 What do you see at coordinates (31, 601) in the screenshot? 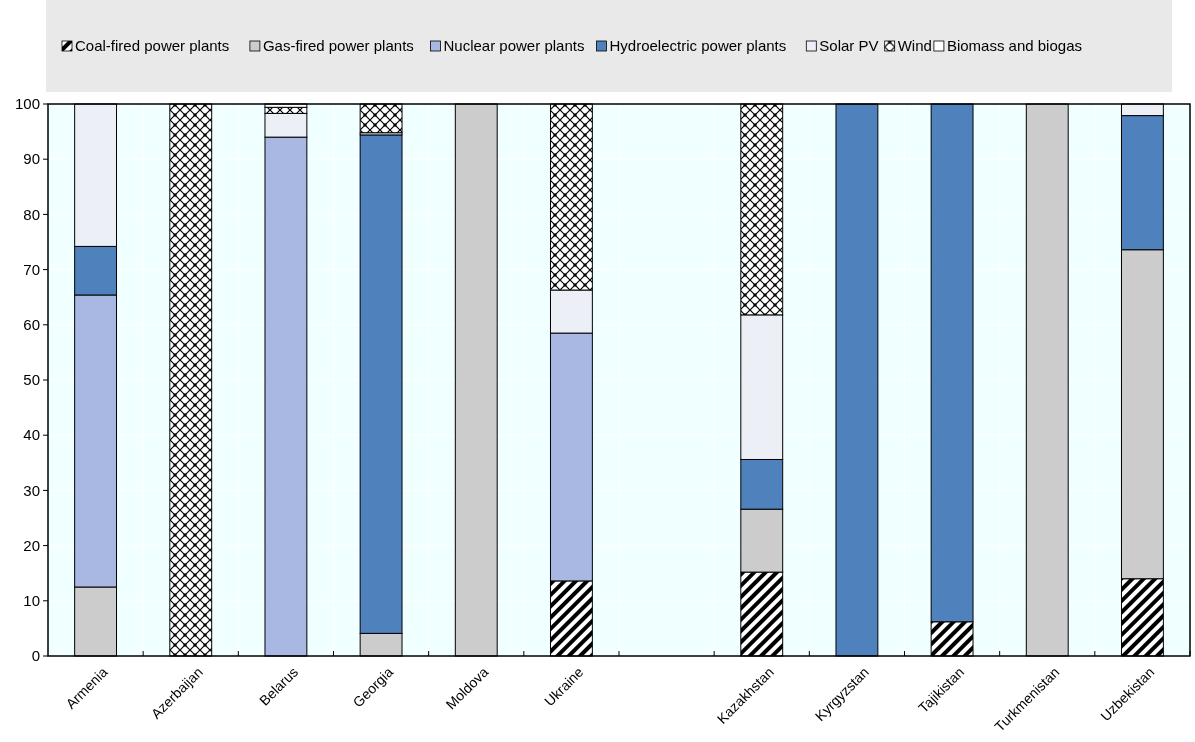
I see `y-tick-label: 10` at bounding box center [31, 601].